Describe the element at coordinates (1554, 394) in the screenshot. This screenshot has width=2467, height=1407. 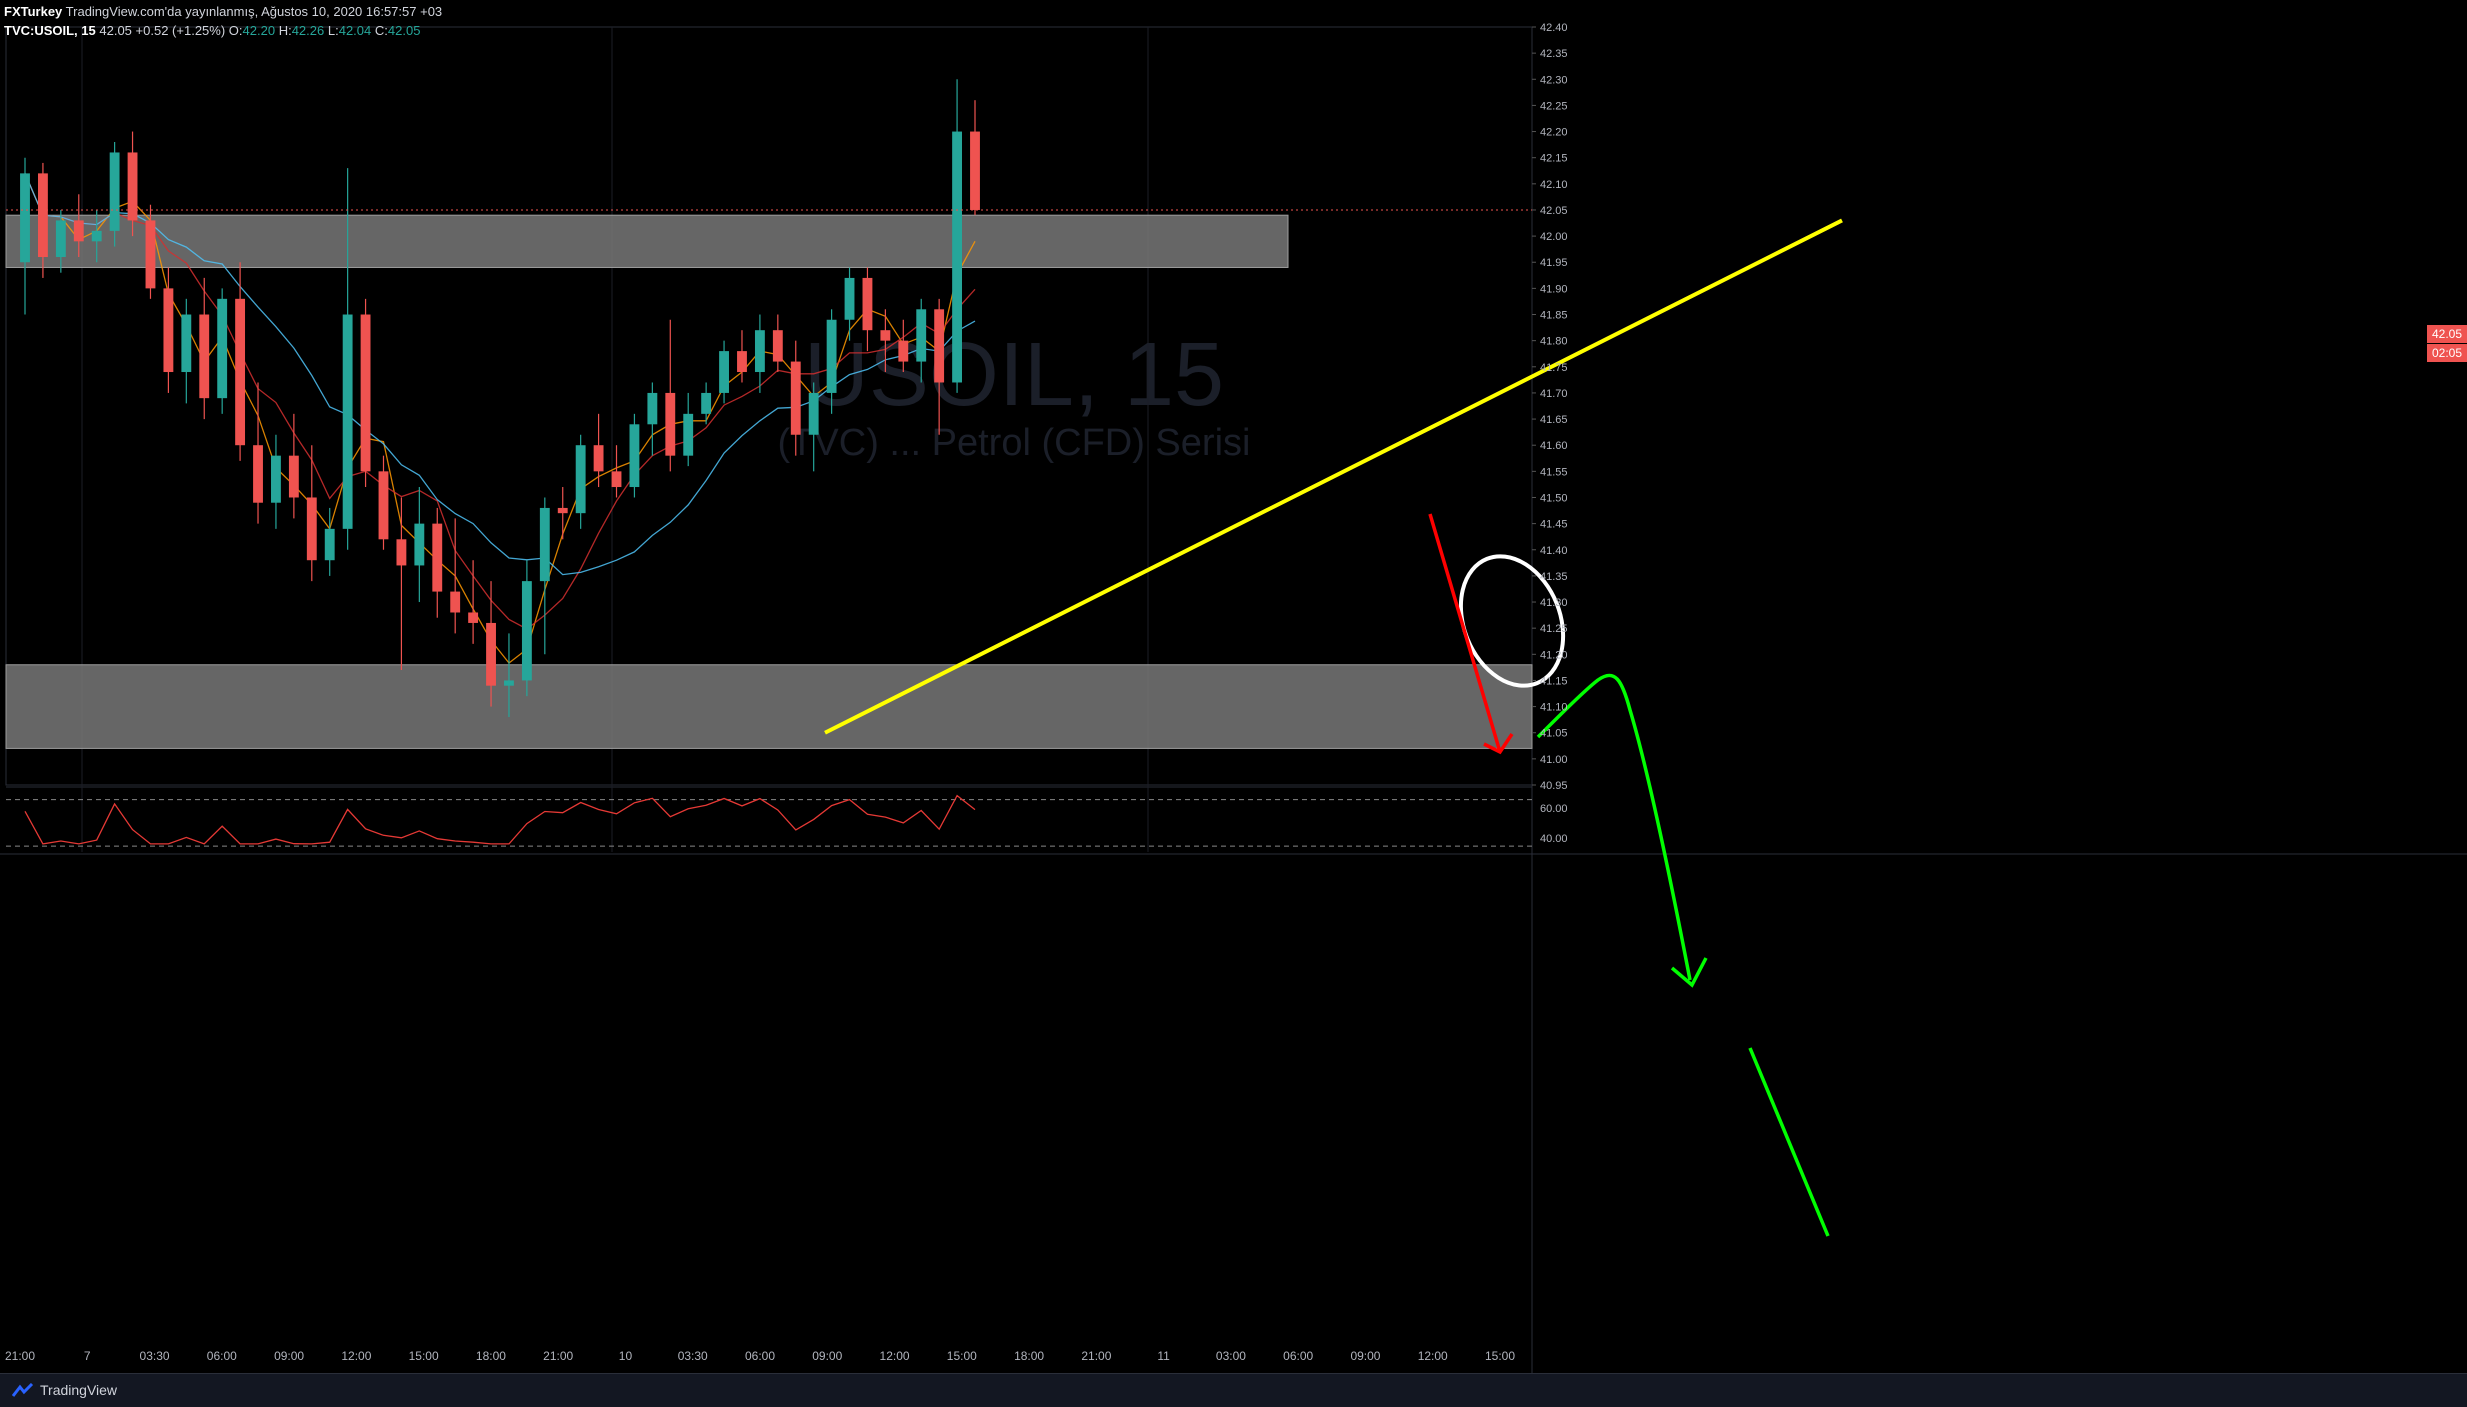
I see `price-tick-label: 41.70` at that location.